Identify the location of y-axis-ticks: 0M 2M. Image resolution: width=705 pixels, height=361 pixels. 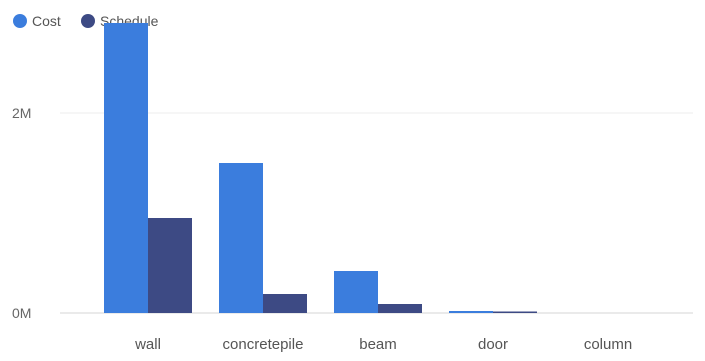
(21, 213).